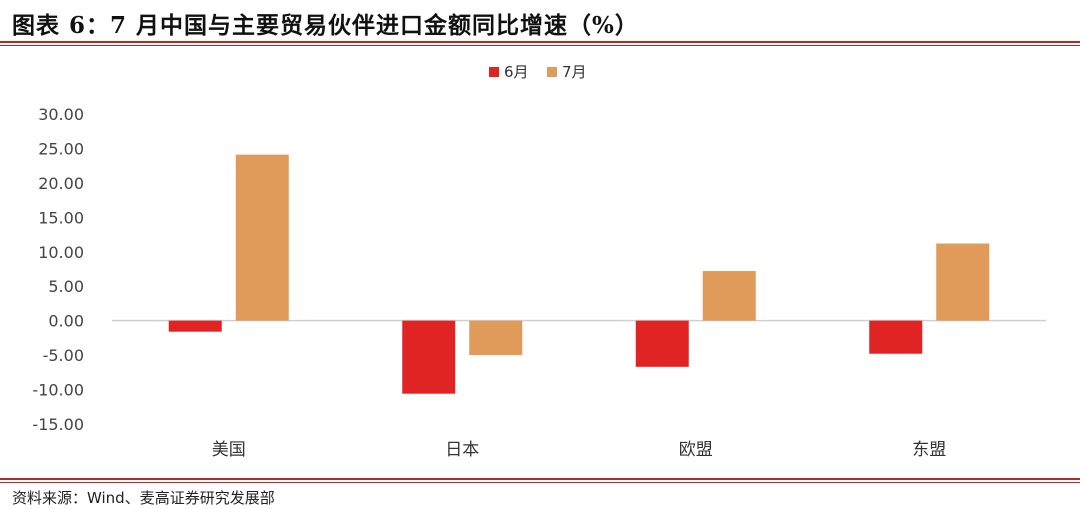  I want to click on y-tick-label: 30.00, so click(61, 114).